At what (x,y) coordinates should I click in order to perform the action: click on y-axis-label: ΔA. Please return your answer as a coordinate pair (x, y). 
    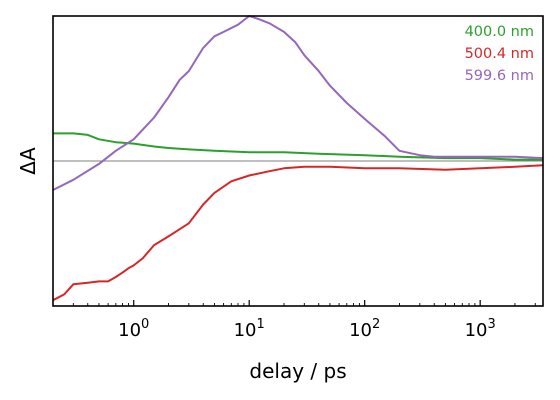
    Looking at the image, I should click on (28, 161).